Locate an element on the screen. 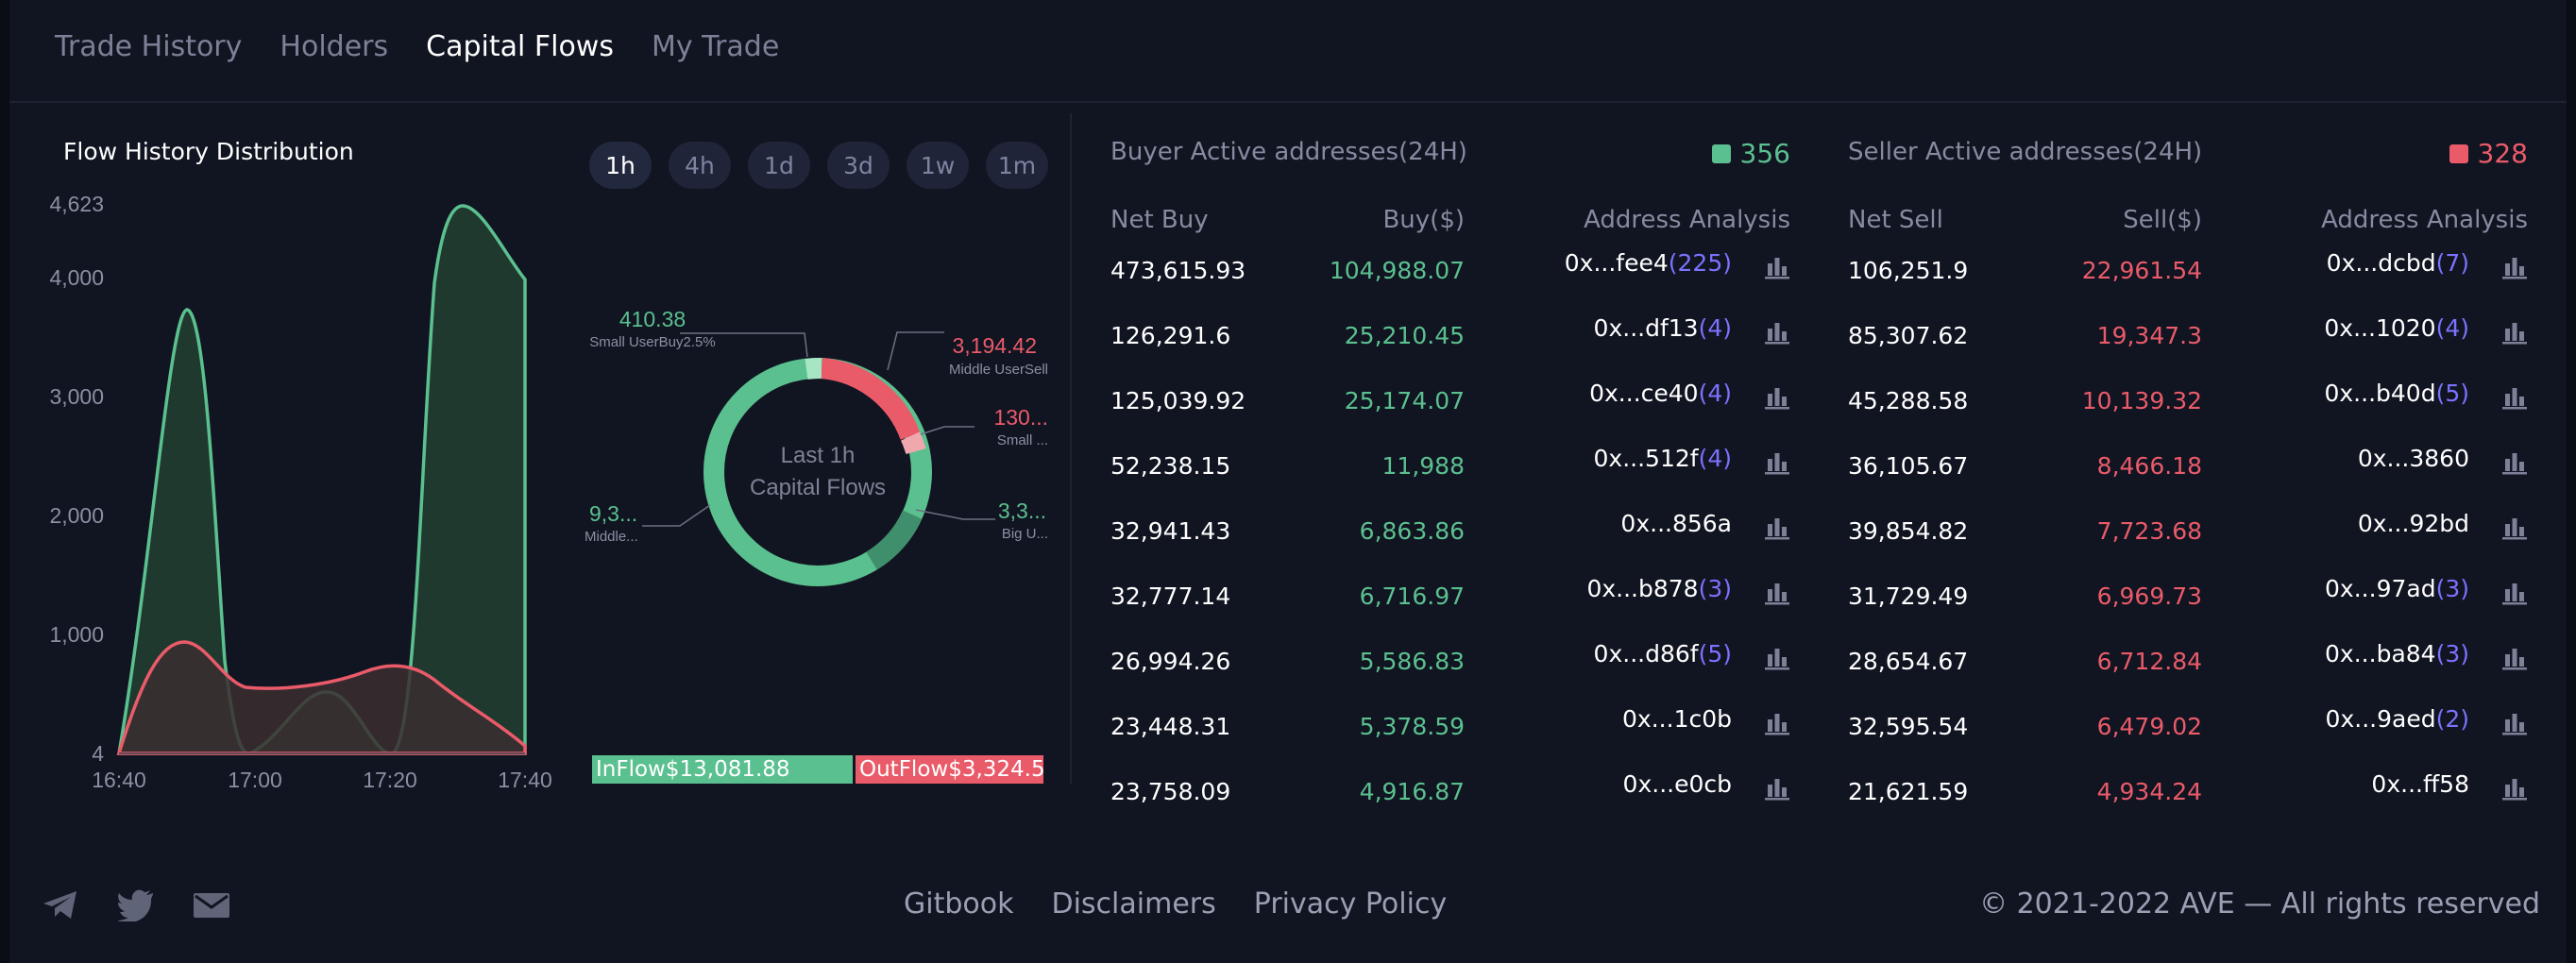  table-row: 45,288.58 10,139.32 0x...b40d(5) is located at coordinates (2188, 402).